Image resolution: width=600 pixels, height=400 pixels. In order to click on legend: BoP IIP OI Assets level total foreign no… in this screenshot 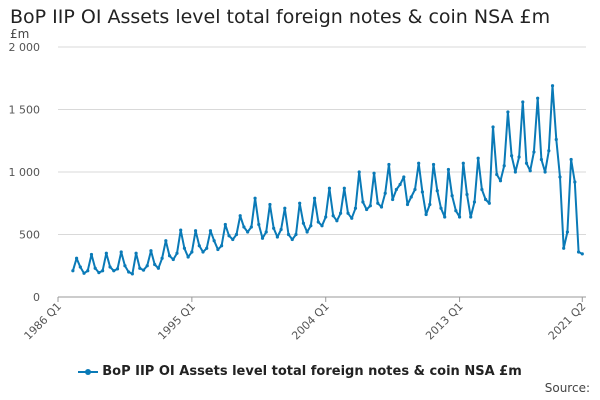, I will do `click(300, 371)`.